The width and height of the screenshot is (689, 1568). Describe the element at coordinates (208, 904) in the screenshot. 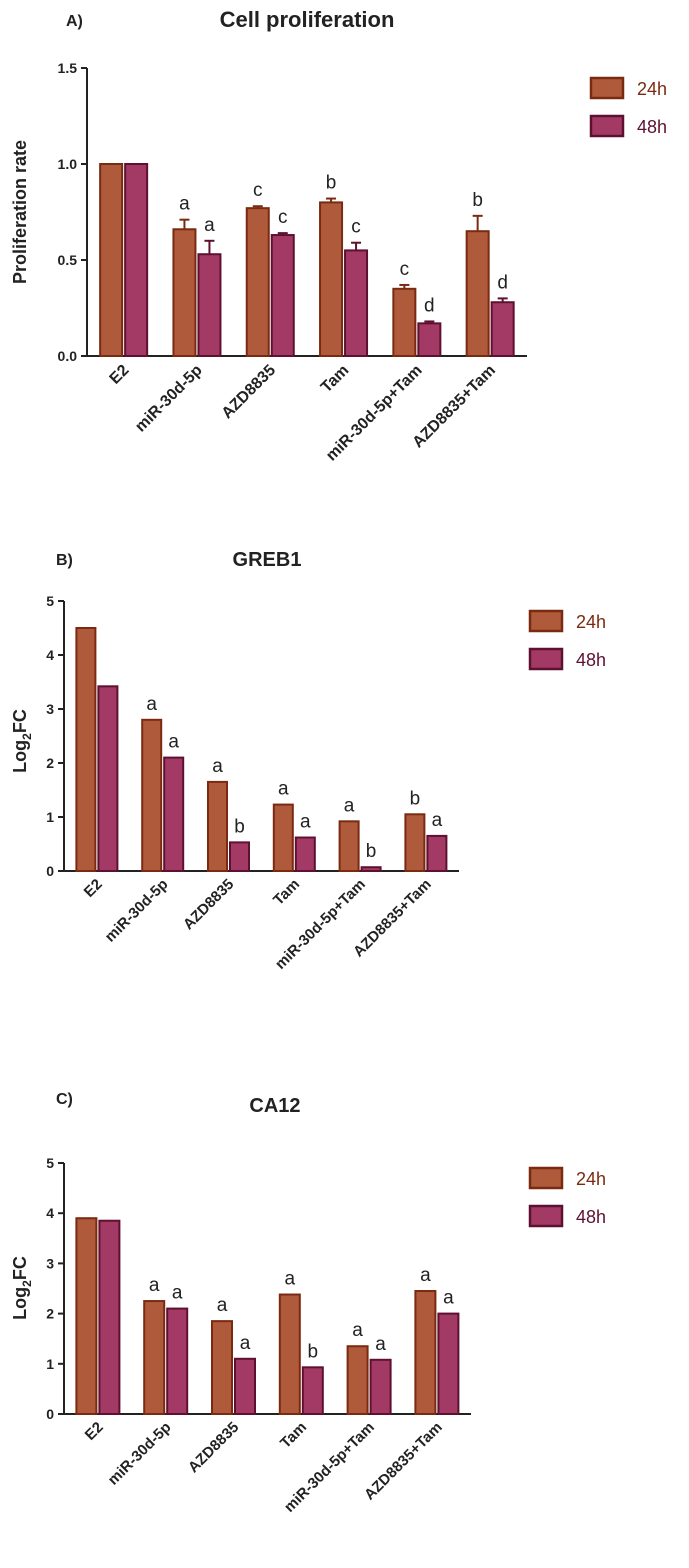

I see `x-tick-label: AZD8835` at that location.